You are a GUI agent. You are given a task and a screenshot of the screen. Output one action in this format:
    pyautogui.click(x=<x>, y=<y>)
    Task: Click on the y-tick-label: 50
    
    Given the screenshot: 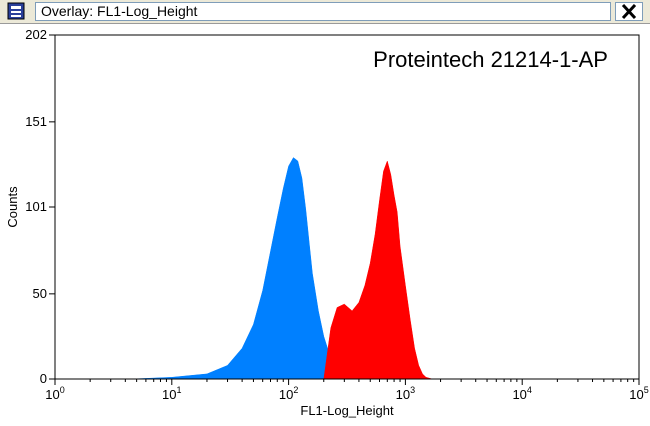 What is the action you would take?
    pyautogui.click(x=40, y=293)
    